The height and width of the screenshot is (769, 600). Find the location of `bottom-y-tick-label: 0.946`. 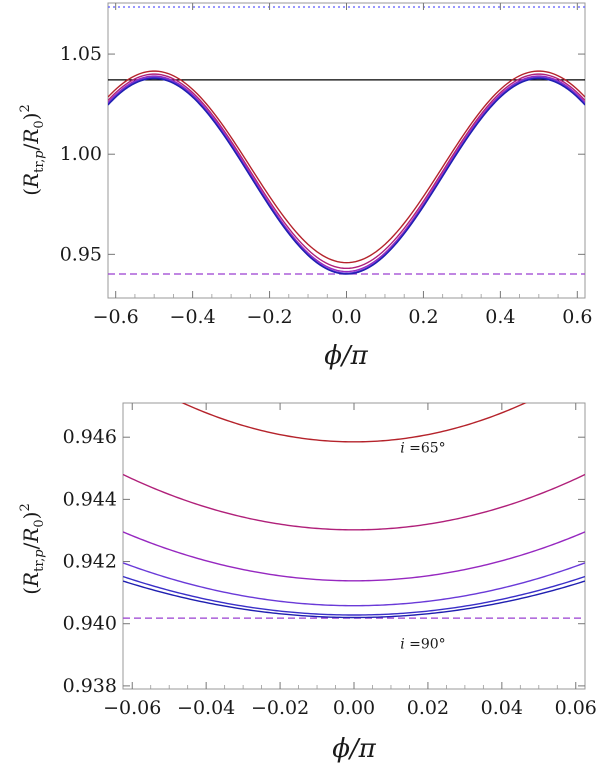

bottom-y-tick-label: 0.946 is located at coordinates (90, 437).